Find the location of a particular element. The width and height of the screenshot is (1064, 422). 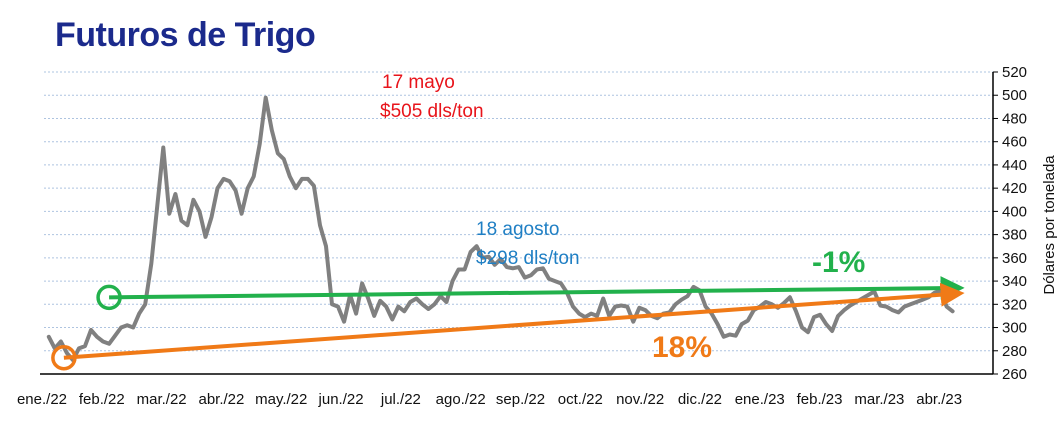

x-tick-label: jun./22 is located at coordinates (341, 399).